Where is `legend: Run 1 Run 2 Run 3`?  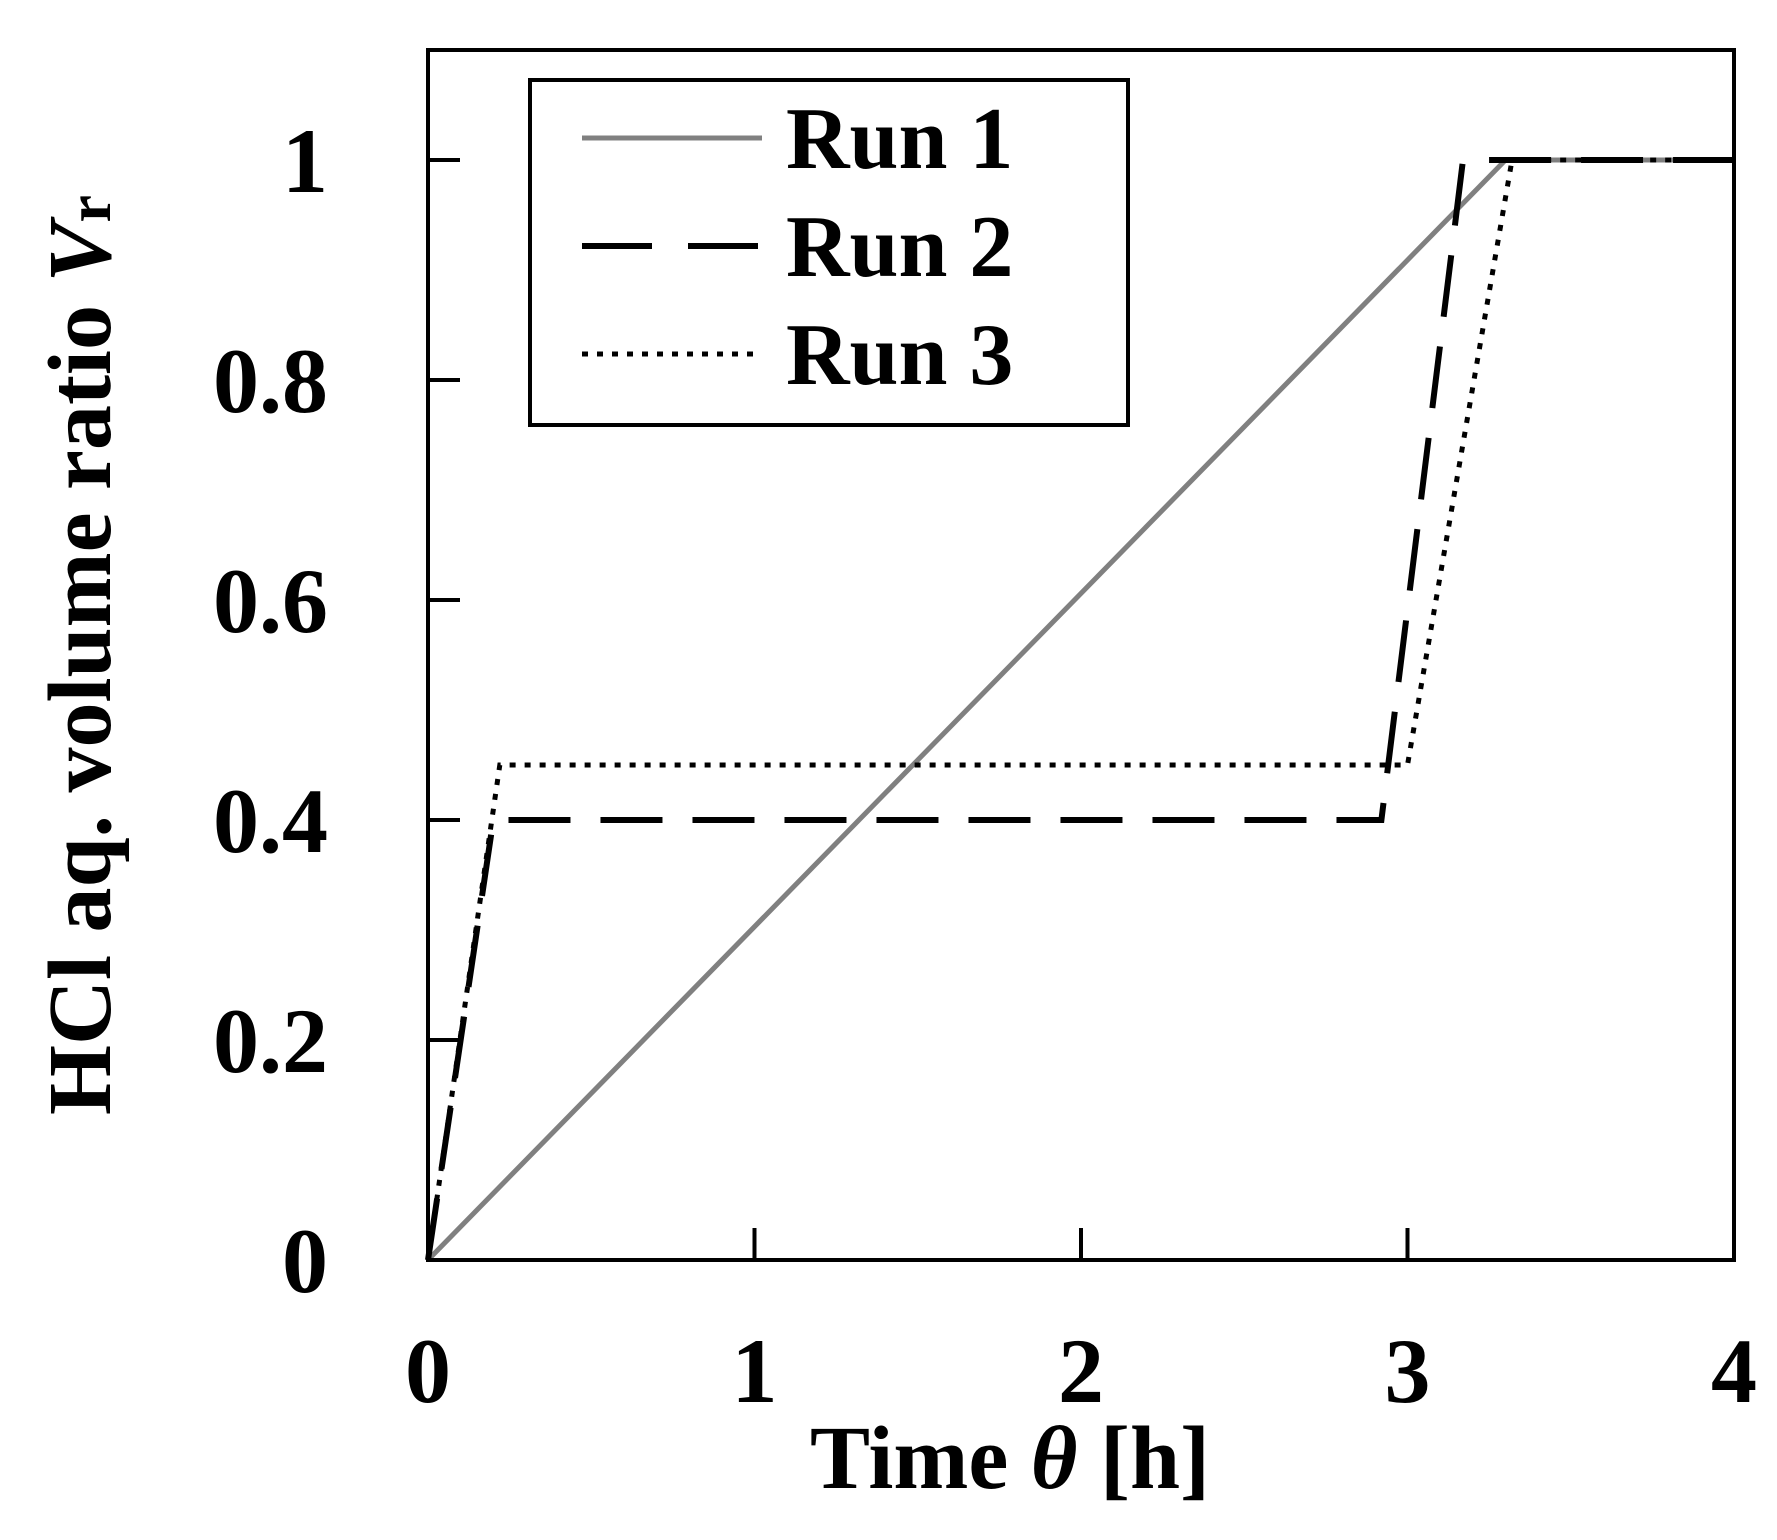
legend: Run 1 Run 2 Run 3 is located at coordinates (829, 252).